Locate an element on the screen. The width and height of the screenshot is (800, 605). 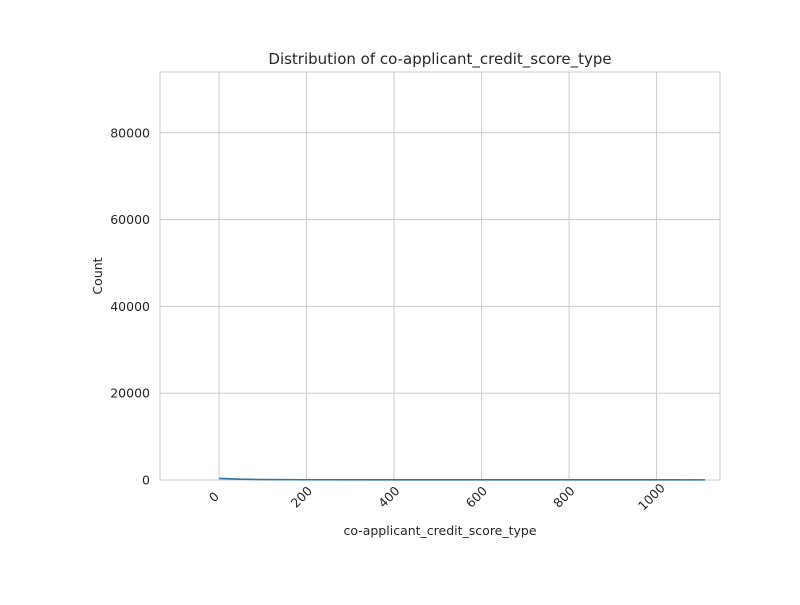
x-axis-label: co-applicant_credit_score_type is located at coordinates (439, 530).